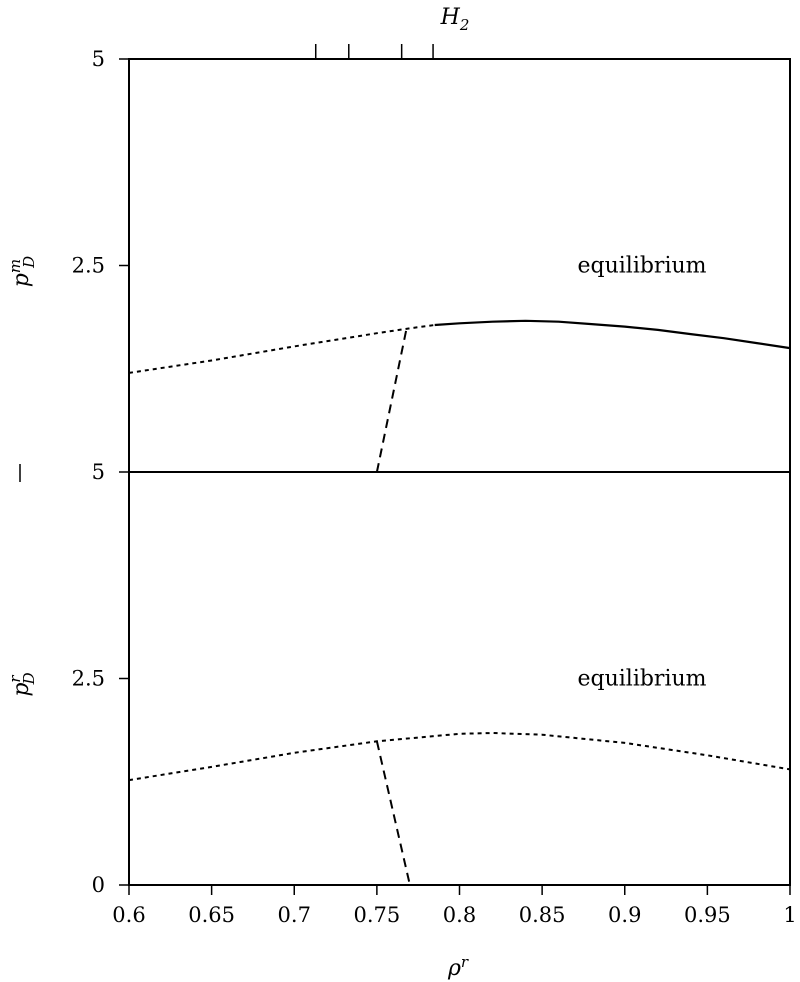 The image size is (800, 982). What do you see at coordinates (294, 915) in the screenshot?
I see `x-tick-label: 0.7` at bounding box center [294, 915].